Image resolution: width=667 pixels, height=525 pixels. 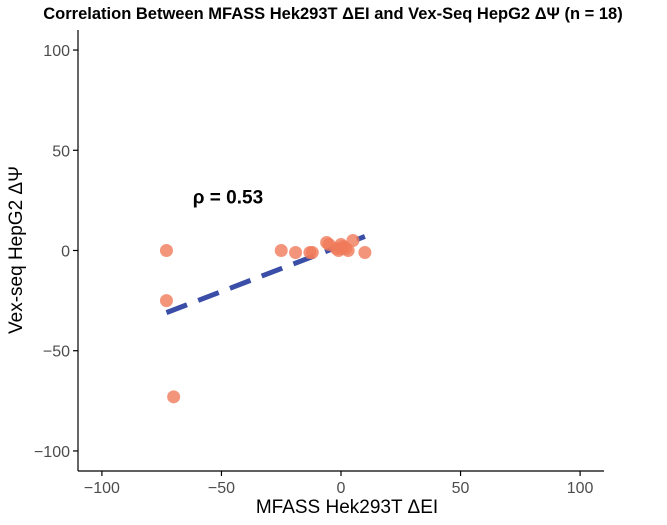 What do you see at coordinates (52, 452) in the screenshot?
I see `y-tick-label: −100` at bounding box center [52, 452].